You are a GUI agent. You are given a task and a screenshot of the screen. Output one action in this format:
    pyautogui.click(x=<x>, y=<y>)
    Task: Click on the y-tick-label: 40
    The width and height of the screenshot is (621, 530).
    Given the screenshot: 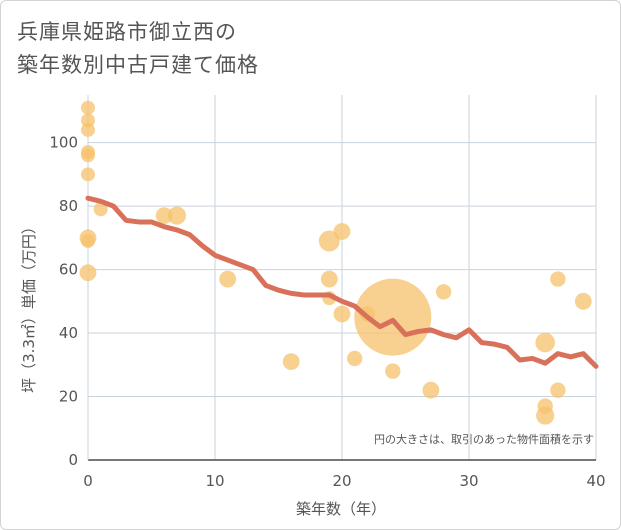 What is the action you would take?
    pyautogui.click(x=68, y=333)
    